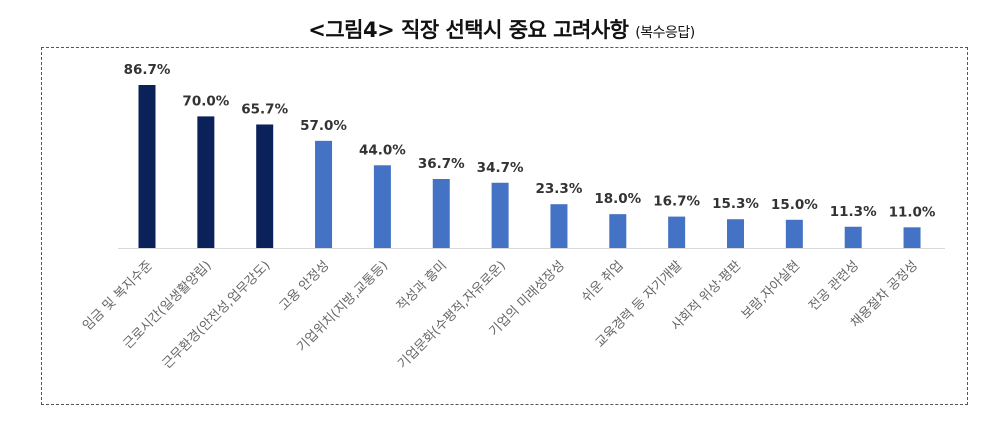 The width and height of the screenshot is (1003, 432). What do you see at coordinates (500, 168) in the screenshot?
I see `data-label: 34.7%` at bounding box center [500, 168].